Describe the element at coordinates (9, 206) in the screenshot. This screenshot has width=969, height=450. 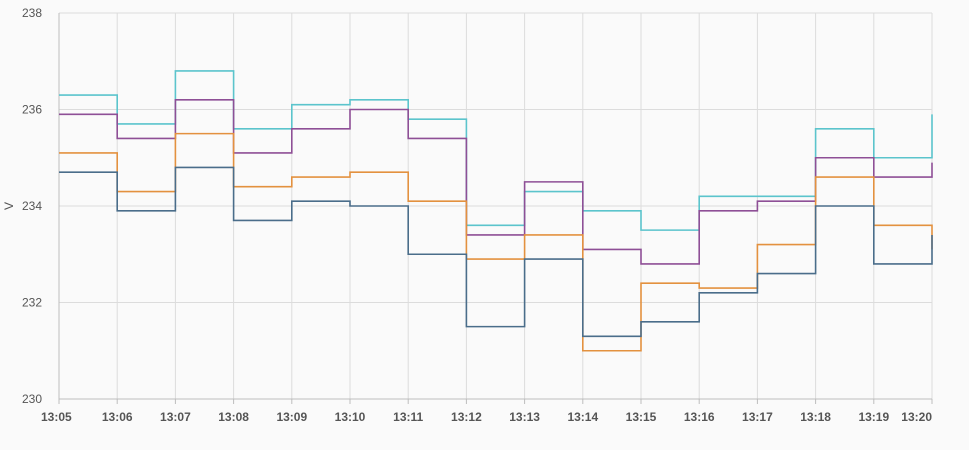
I see `y-axis-title: V` at that location.